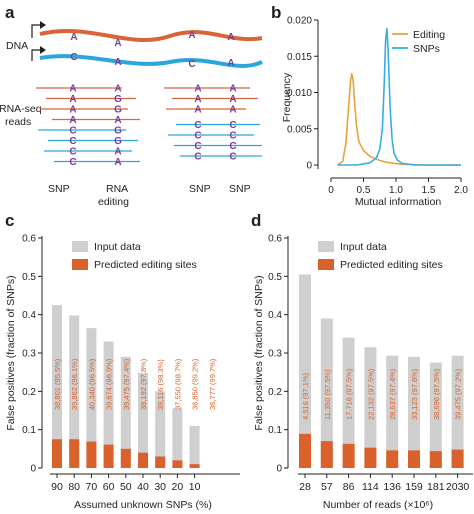 The image size is (474, 514). I want to click on y-tick-label: 0.015, so click(299, 57).